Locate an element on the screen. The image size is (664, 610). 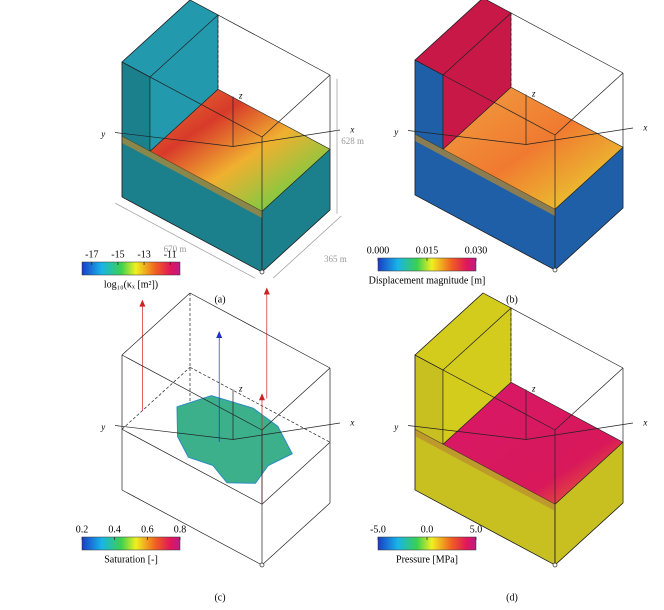
dimension-label: 670 m is located at coordinates (175, 249).